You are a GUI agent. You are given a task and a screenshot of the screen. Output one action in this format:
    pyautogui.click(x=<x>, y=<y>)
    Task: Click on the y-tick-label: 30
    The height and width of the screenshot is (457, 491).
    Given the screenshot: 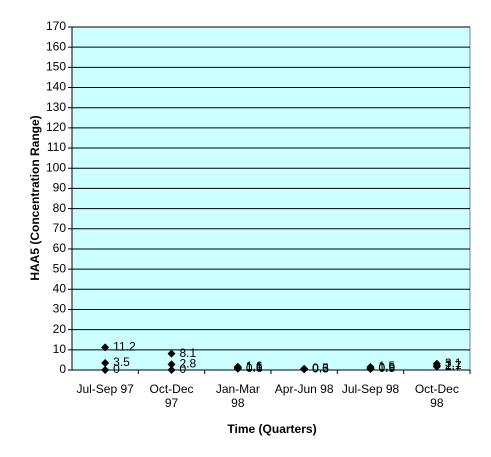 What is the action you would take?
    pyautogui.click(x=60, y=309)
    